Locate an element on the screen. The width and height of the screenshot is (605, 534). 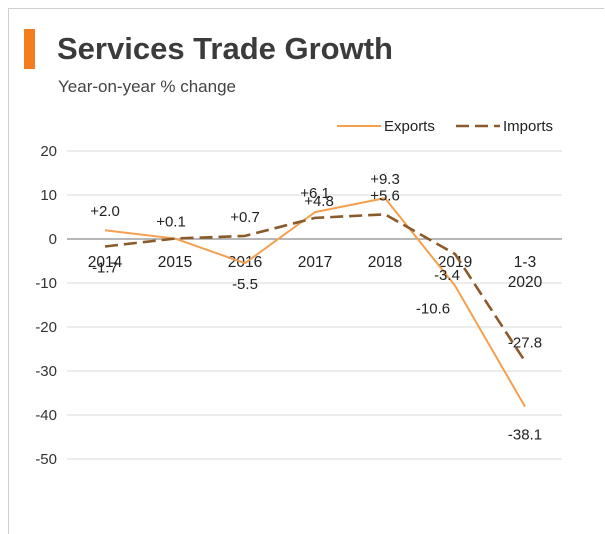
x-tick-label: 2014 is located at coordinates (105, 262).